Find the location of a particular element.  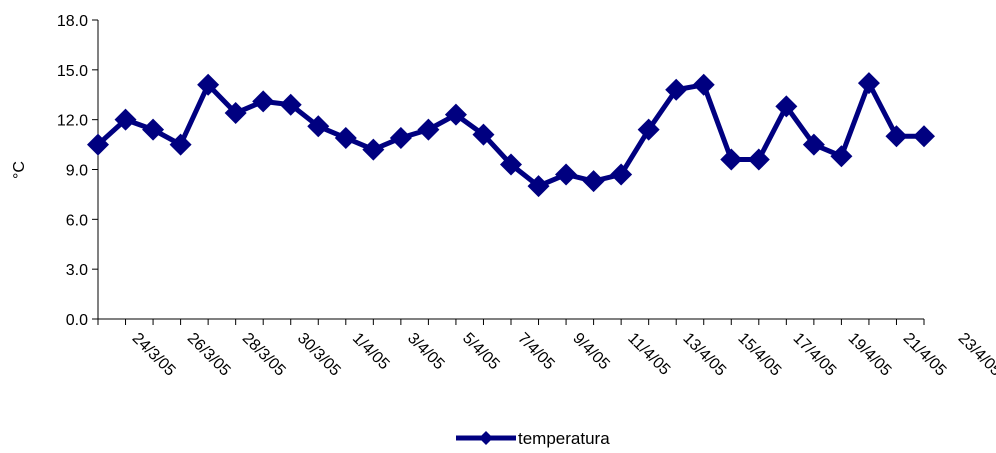

y-tick-label: 18.0 is located at coordinates (72, 21).